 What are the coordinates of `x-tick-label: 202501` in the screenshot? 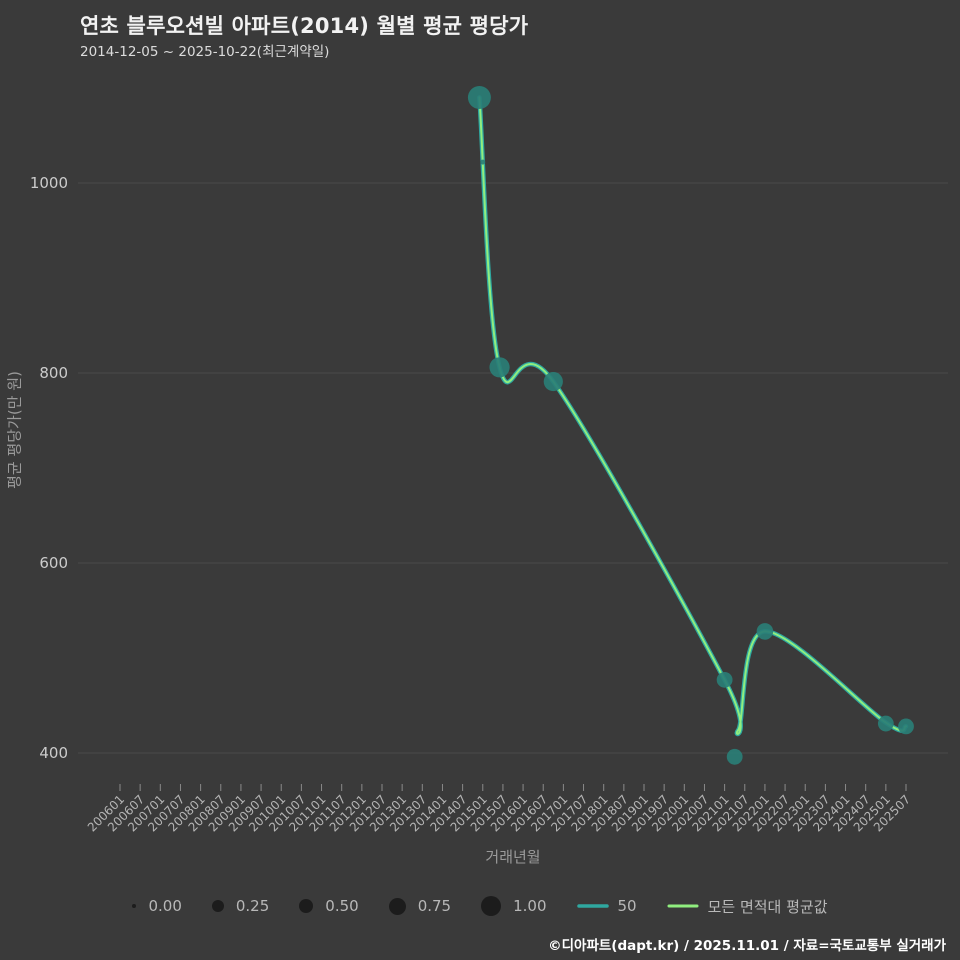 It's located at (872, 813).